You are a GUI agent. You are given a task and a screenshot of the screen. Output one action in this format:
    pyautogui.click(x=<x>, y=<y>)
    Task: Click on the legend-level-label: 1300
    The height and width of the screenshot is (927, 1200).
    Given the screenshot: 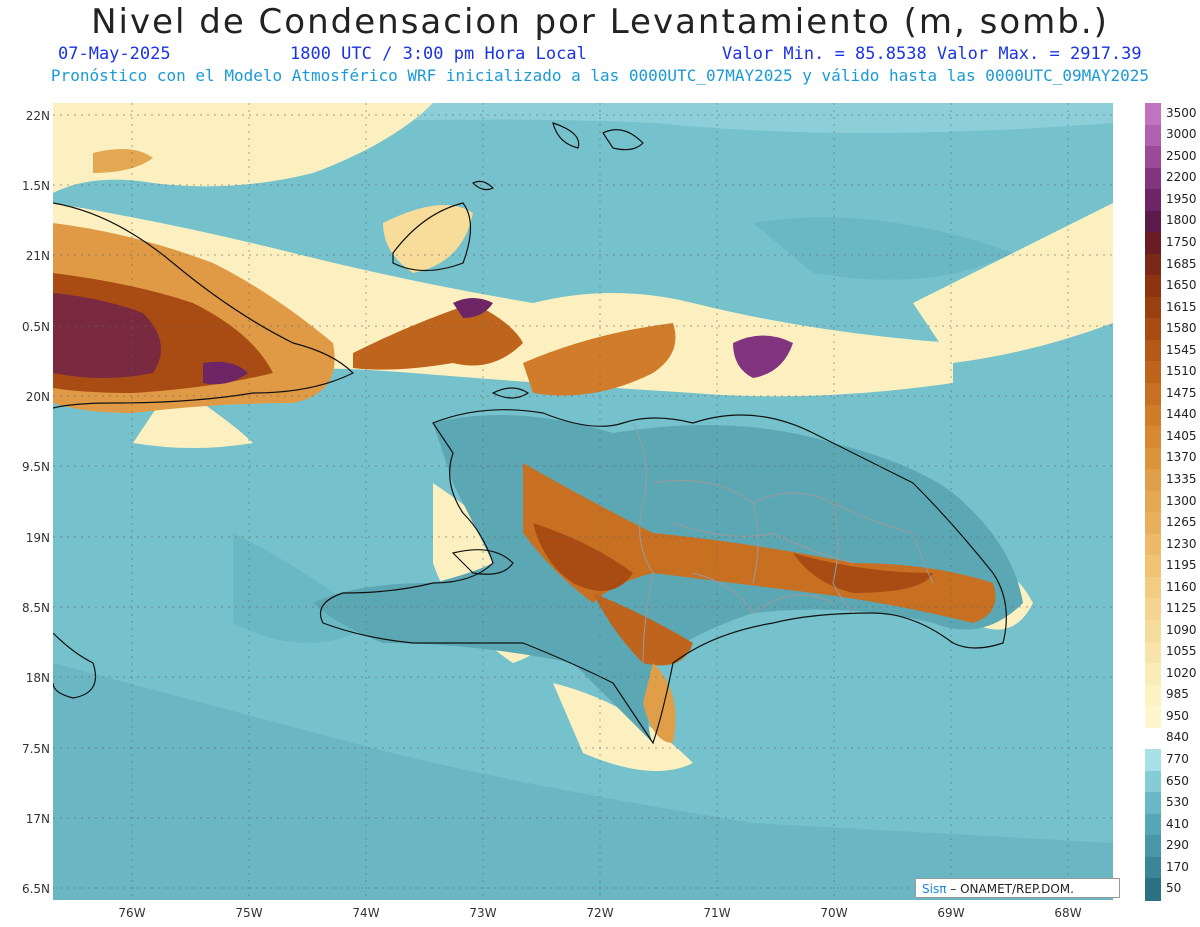 What is the action you would take?
    pyautogui.click(x=1181, y=500)
    